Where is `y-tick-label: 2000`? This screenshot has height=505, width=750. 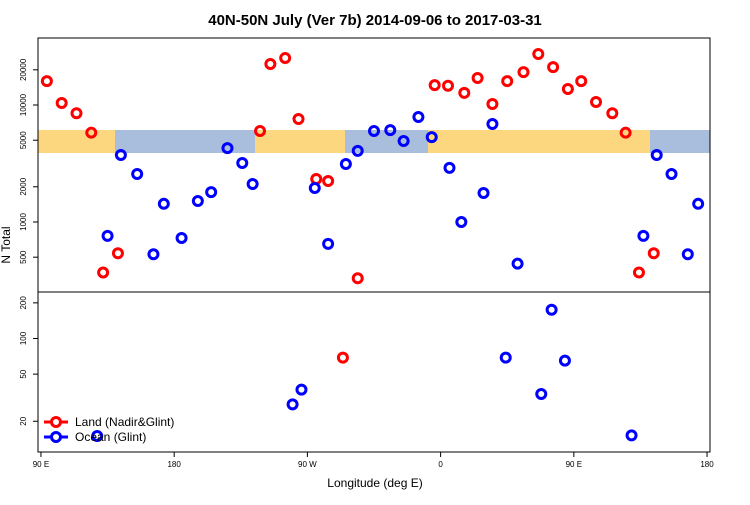 y-tick-label: 2000 is located at coordinates (23, 186).